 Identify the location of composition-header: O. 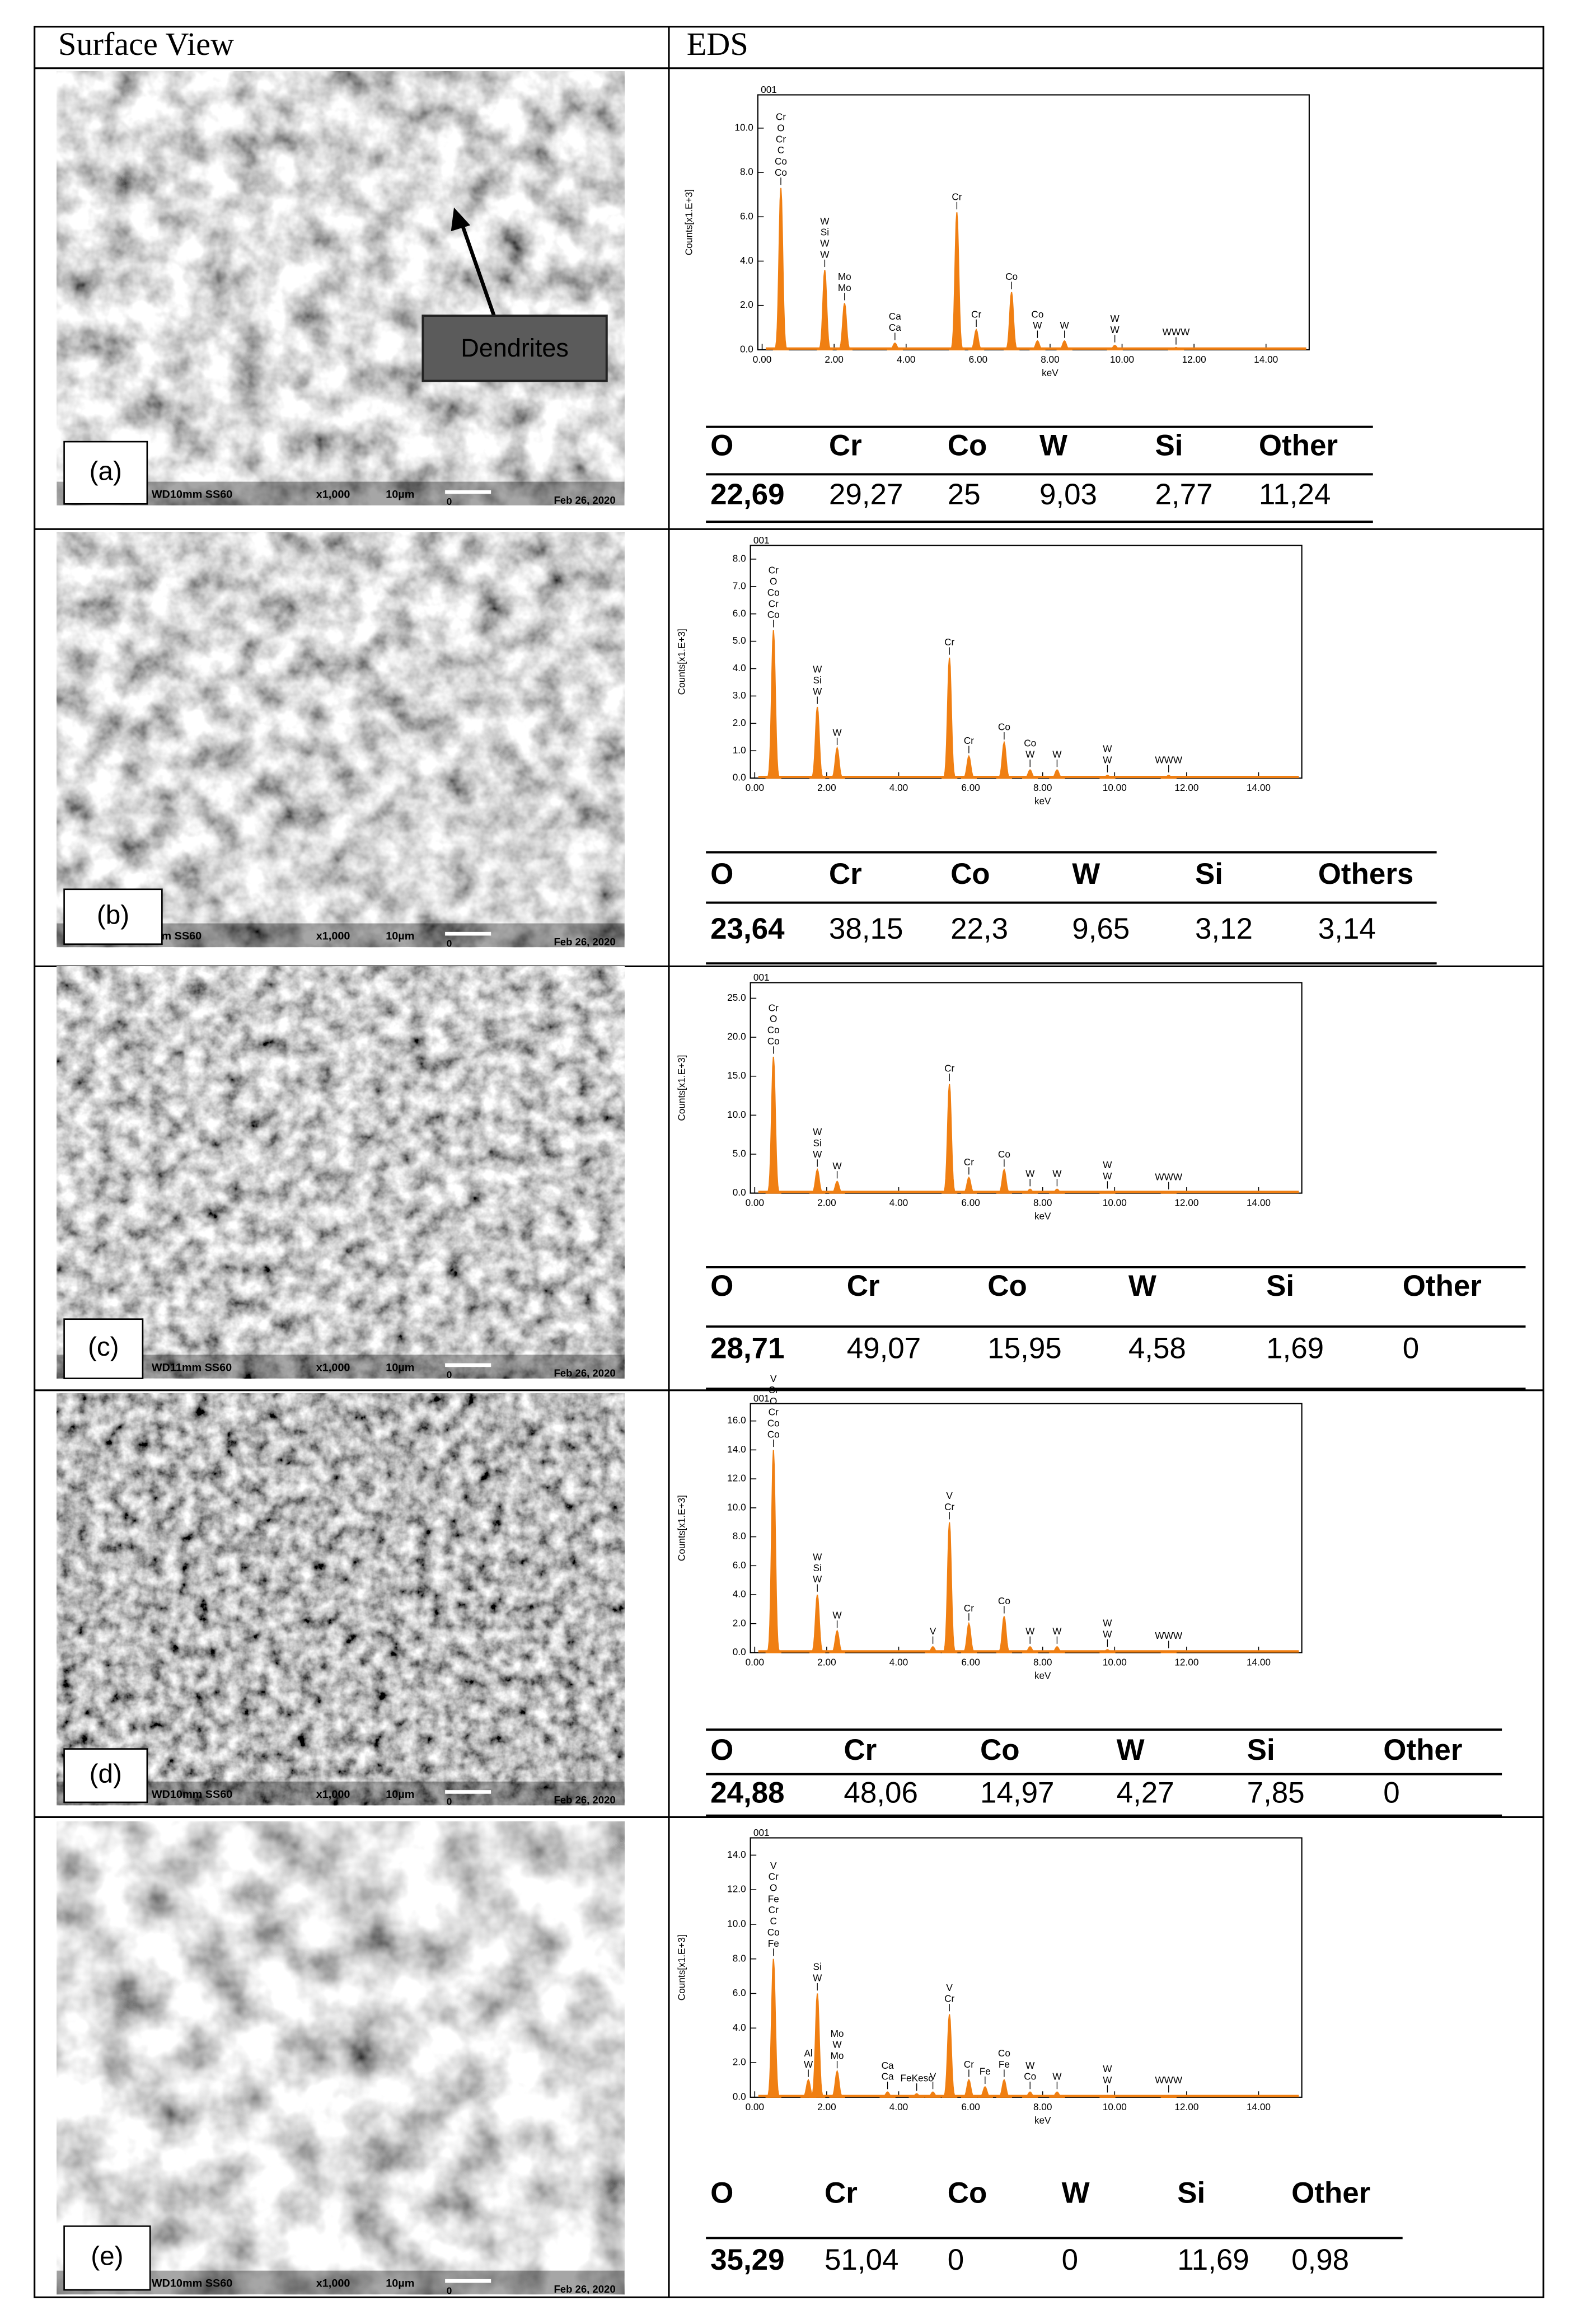
(721, 874).